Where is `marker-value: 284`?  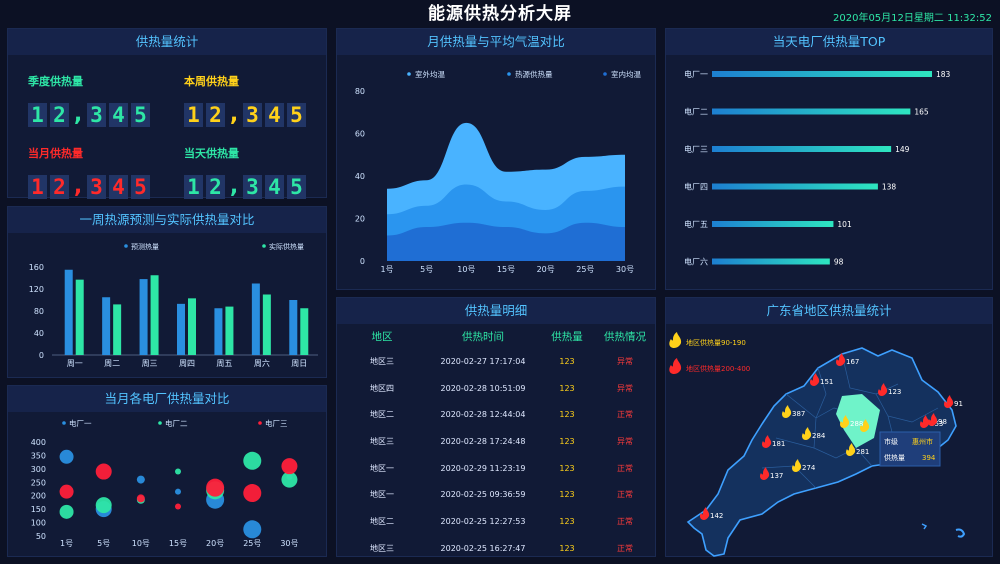
marker-value: 284 is located at coordinates (819, 436).